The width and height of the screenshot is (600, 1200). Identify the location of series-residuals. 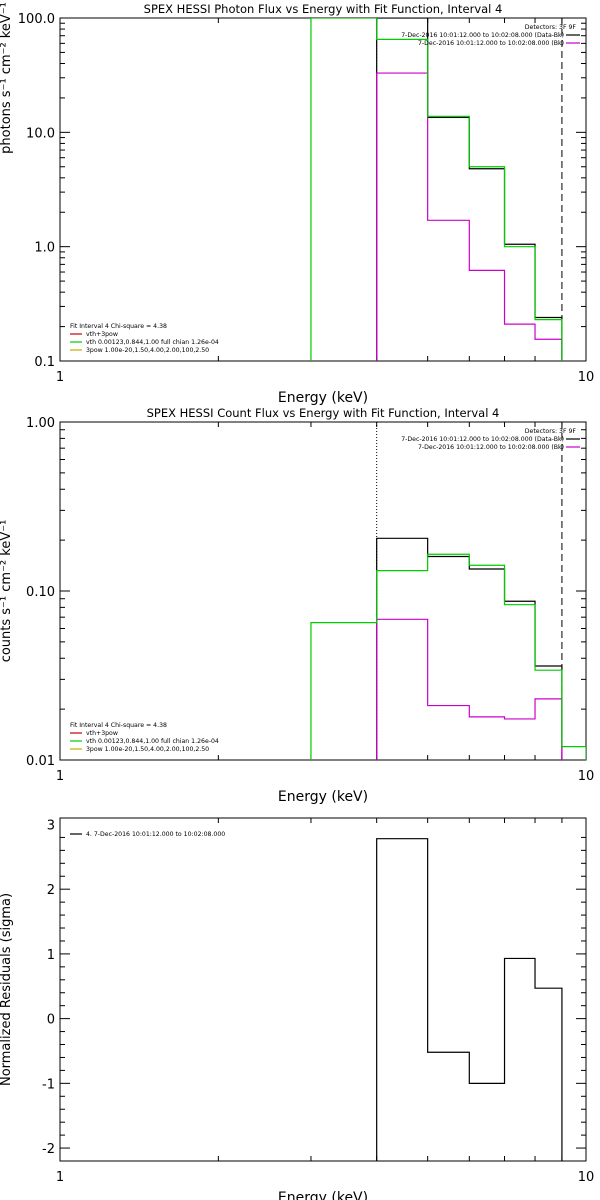
(469, 999).